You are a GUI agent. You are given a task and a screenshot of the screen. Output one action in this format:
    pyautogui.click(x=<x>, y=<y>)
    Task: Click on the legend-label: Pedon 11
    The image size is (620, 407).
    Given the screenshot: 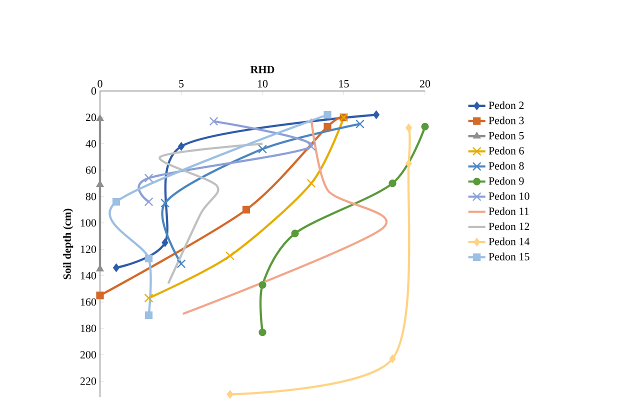 What is the action you would take?
    pyautogui.click(x=508, y=211)
    